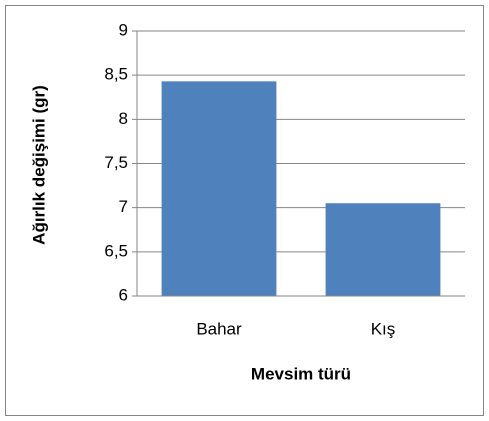  I want to click on x-axis-title: Mevsim türü, so click(301, 373).